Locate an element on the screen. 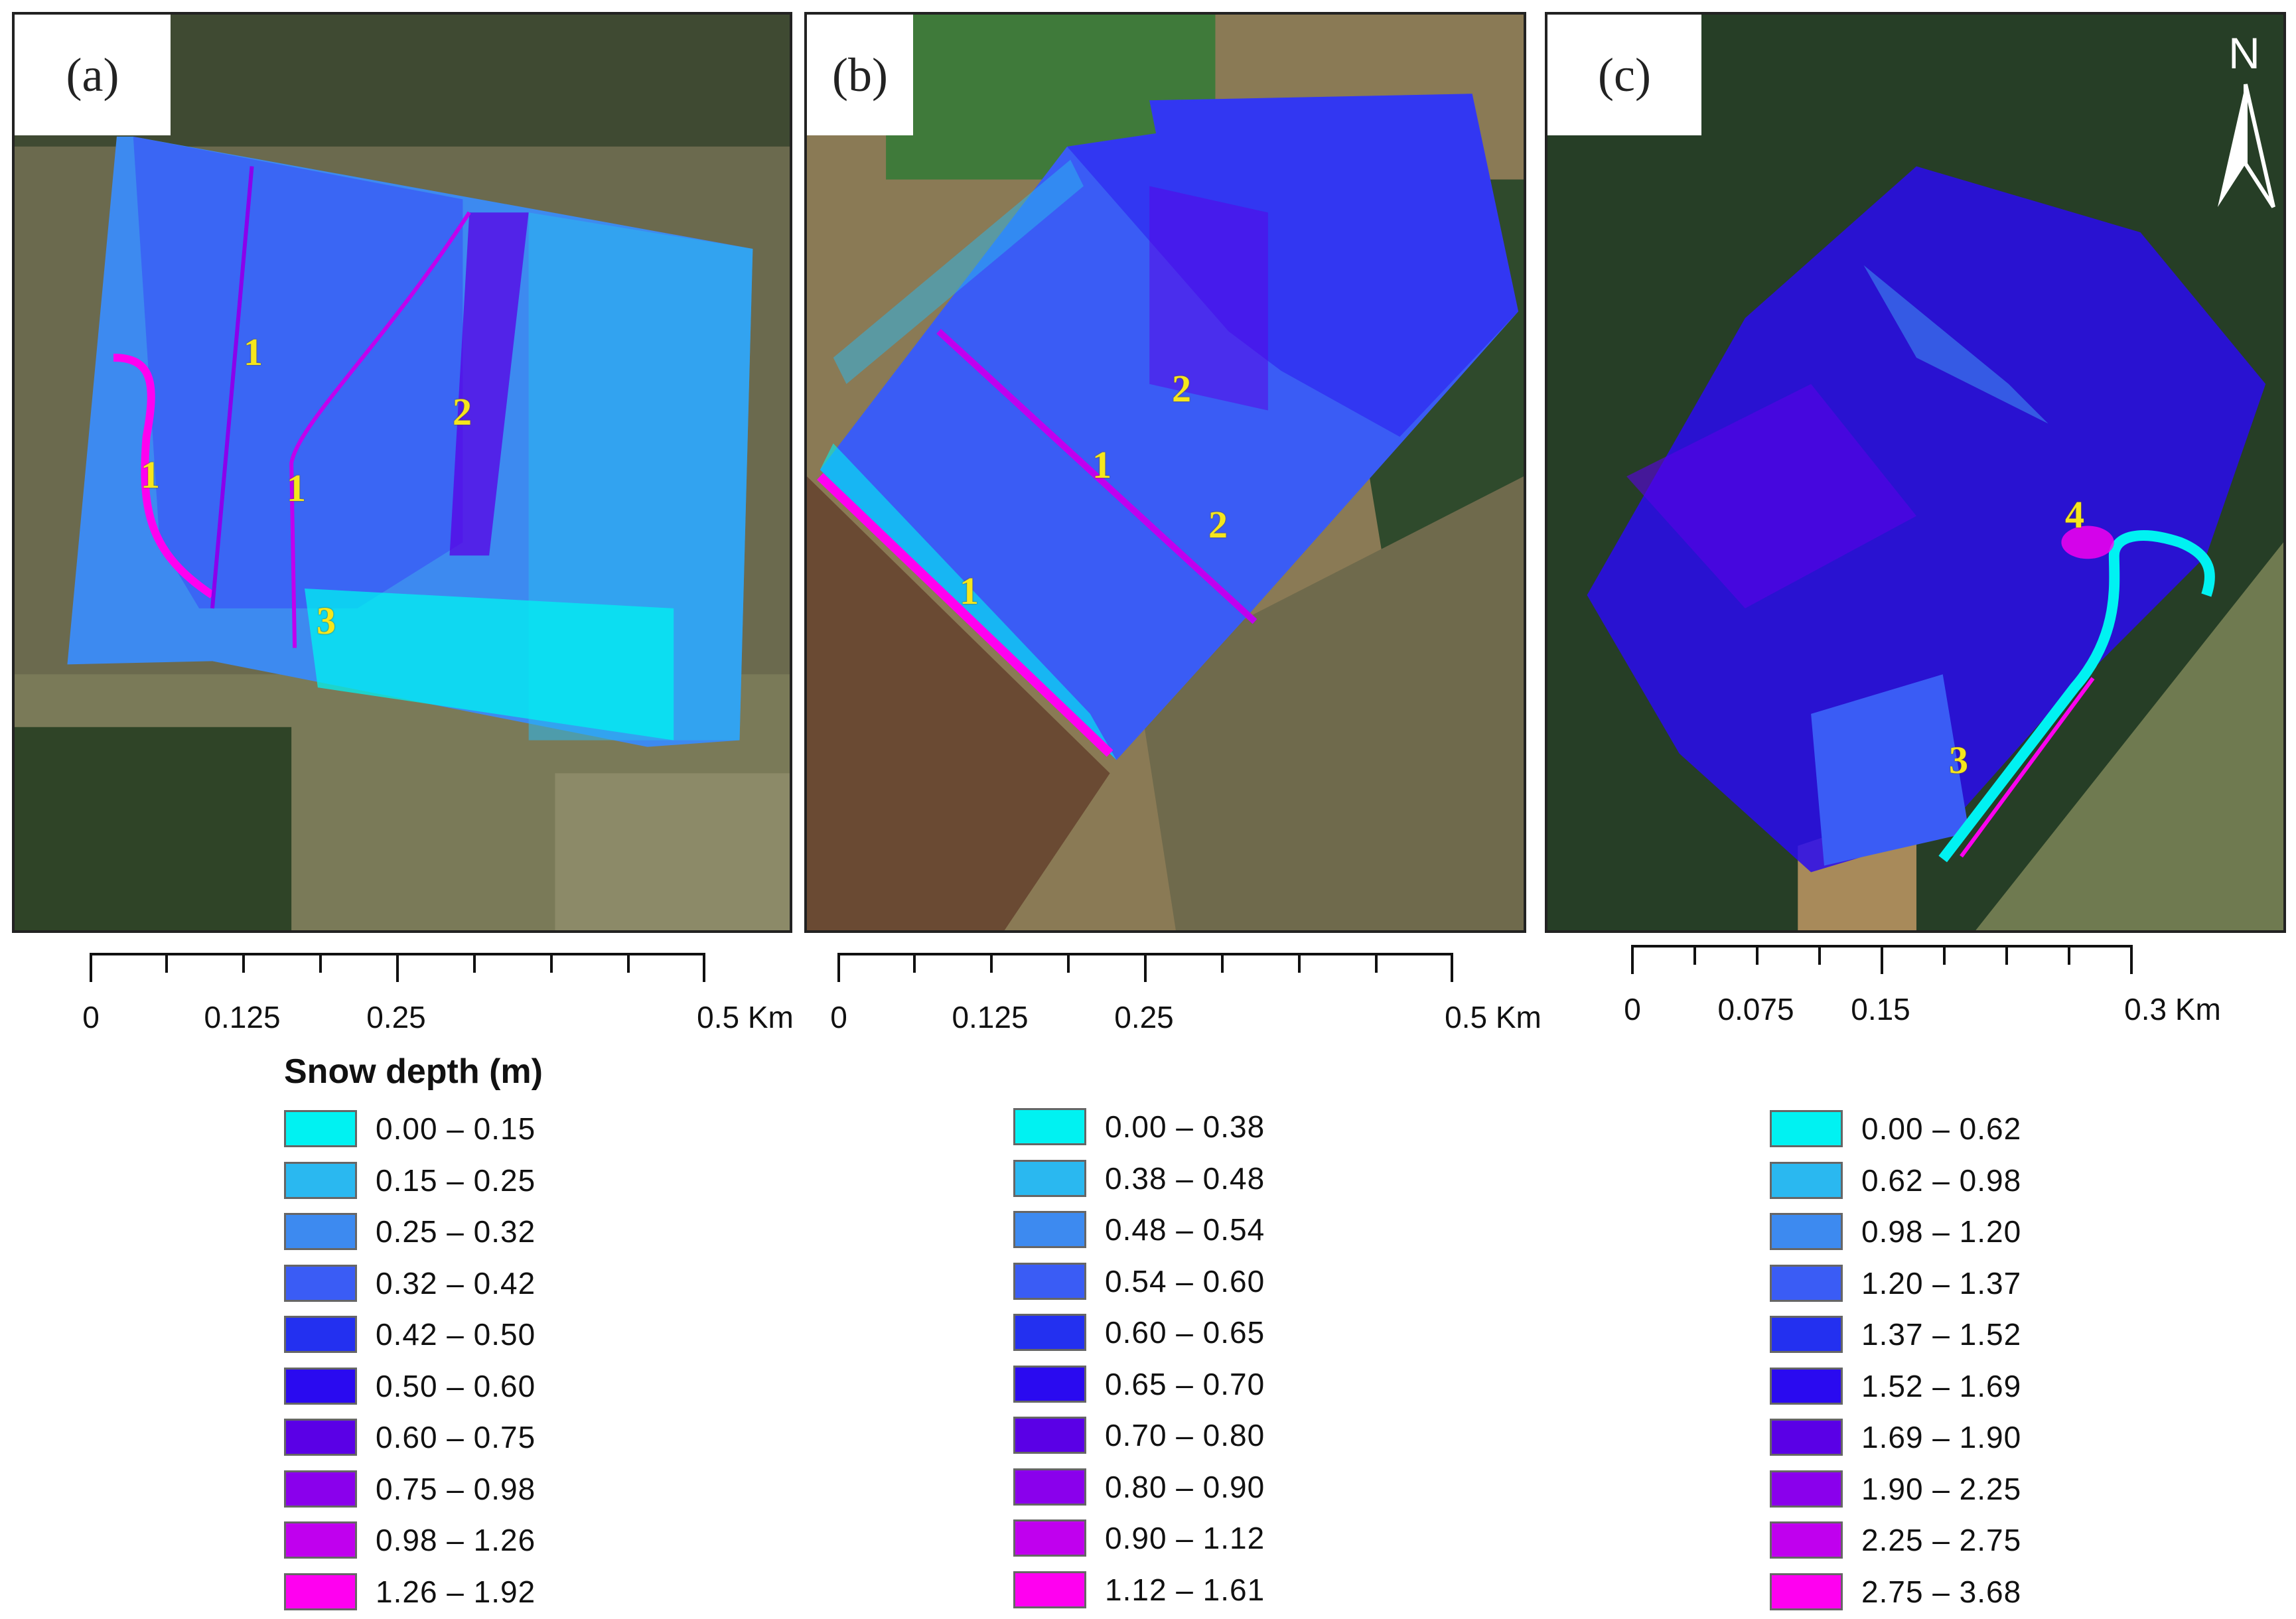  legend-item: 1.26 – 1.92 is located at coordinates (410, 1591).